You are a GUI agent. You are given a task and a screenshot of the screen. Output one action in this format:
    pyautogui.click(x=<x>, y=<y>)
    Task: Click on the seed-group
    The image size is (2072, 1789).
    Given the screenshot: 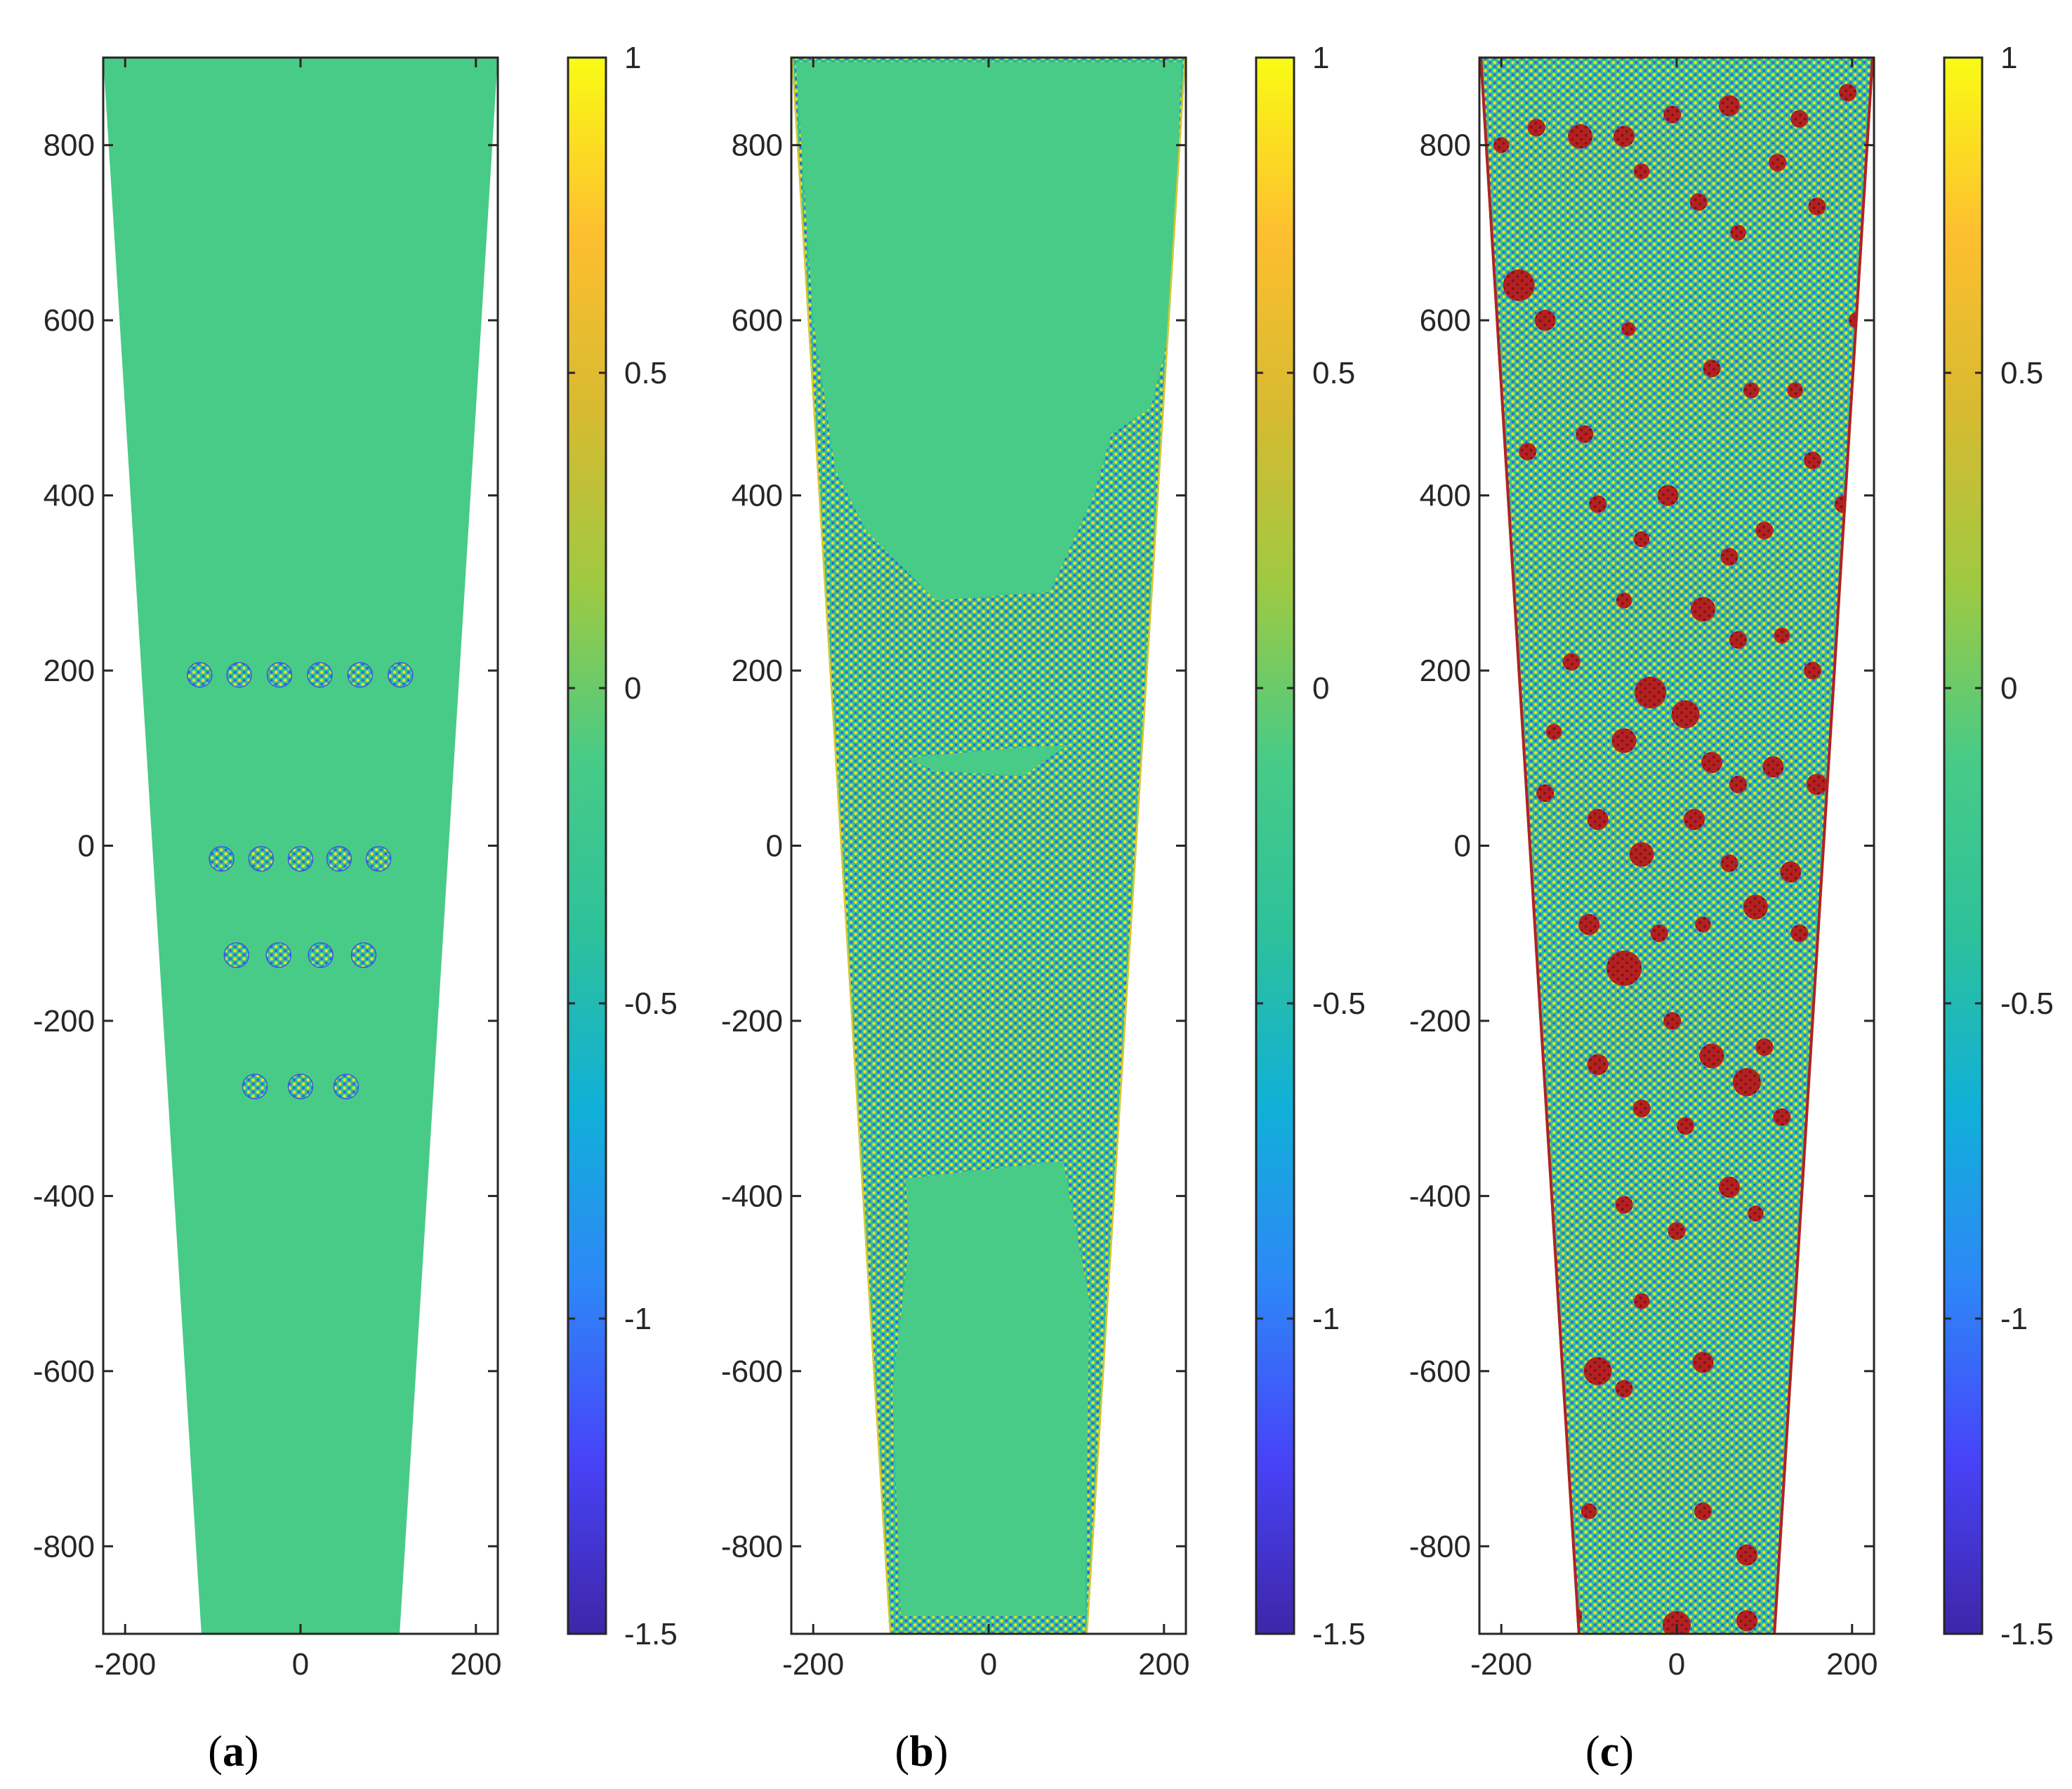 What is the action you would take?
    pyautogui.click(x=300, y=881)
    